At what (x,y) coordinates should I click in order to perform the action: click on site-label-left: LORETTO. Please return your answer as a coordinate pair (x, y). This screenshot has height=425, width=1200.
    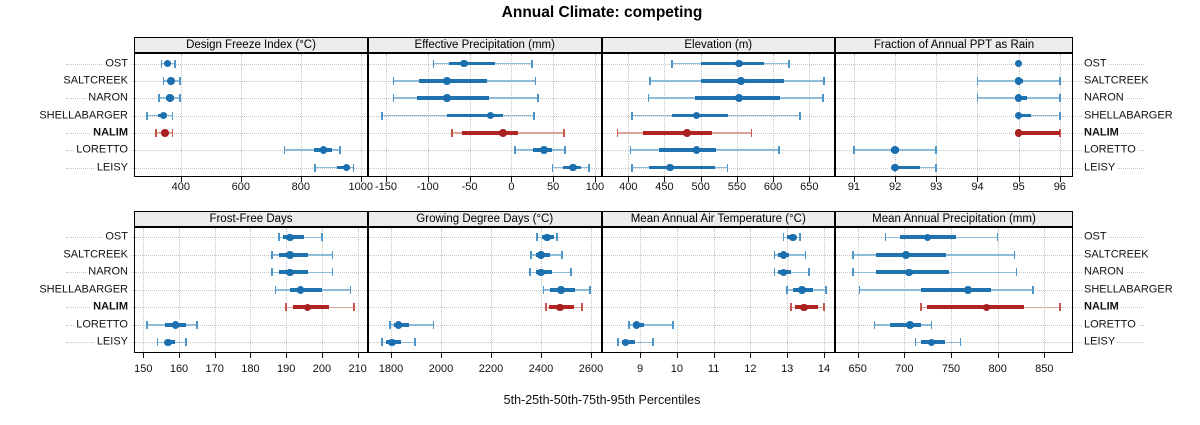
    Looking at the image, I should click on (102, 325).